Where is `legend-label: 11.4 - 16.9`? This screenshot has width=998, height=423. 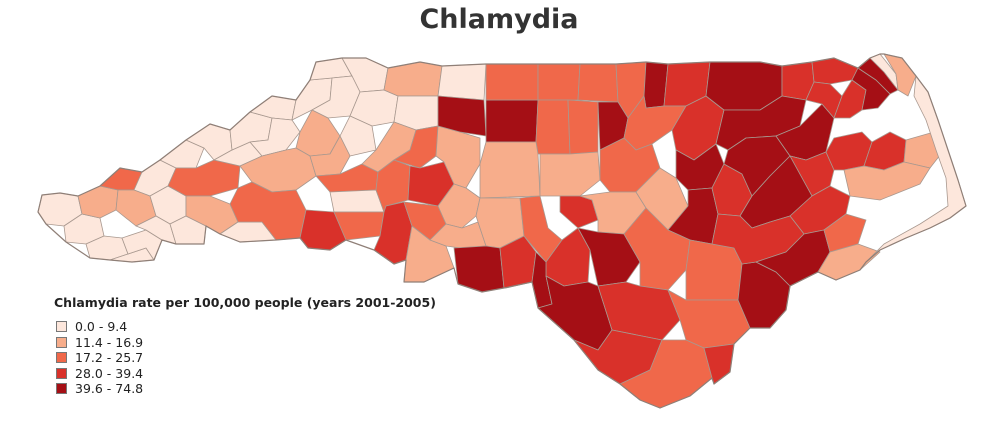 legend-label: 11.4 - 16.9 is located at coordinates (109, 342).